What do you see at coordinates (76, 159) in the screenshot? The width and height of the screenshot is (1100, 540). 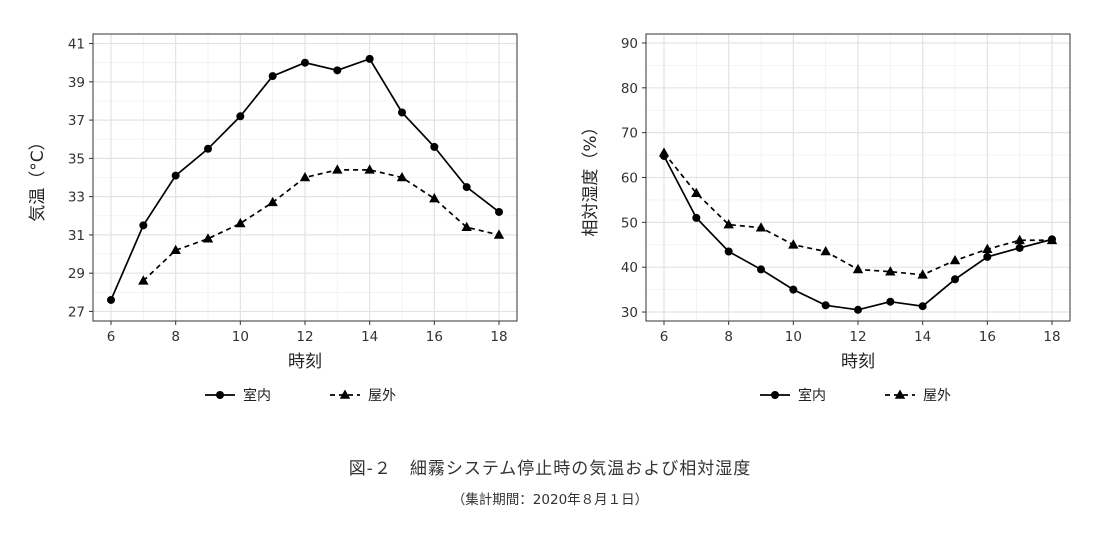 I see `y-tick-label: 35` at bounding box center [76, 159].